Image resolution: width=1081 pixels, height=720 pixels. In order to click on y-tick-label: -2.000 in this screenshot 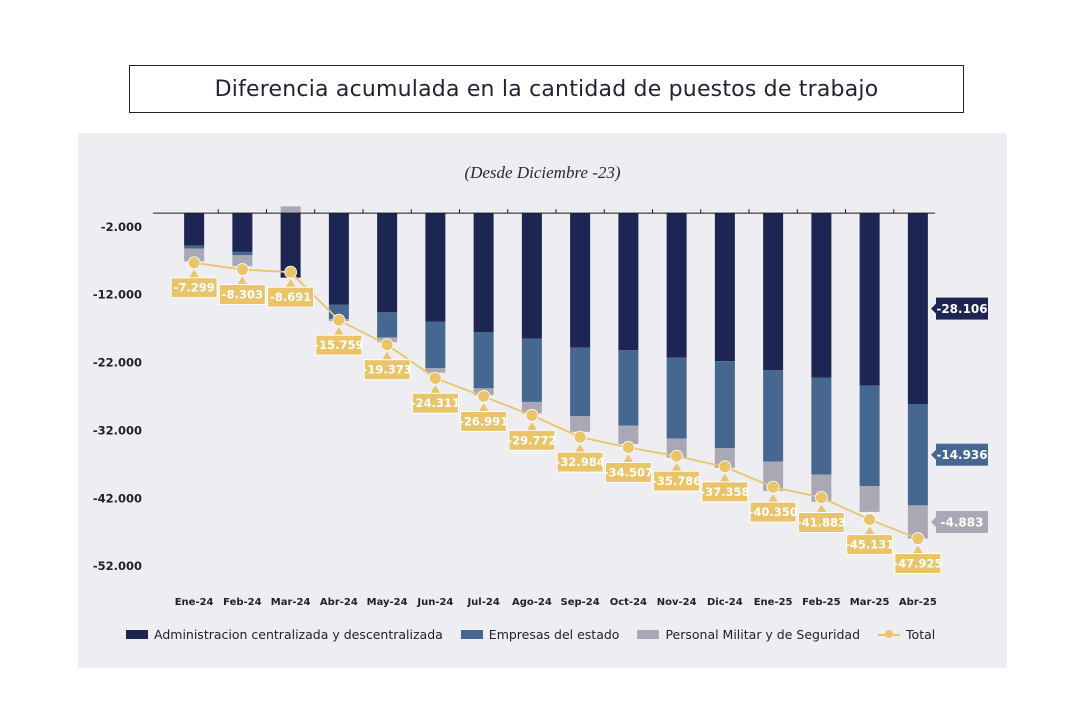, I will do `click(121, 227)`.